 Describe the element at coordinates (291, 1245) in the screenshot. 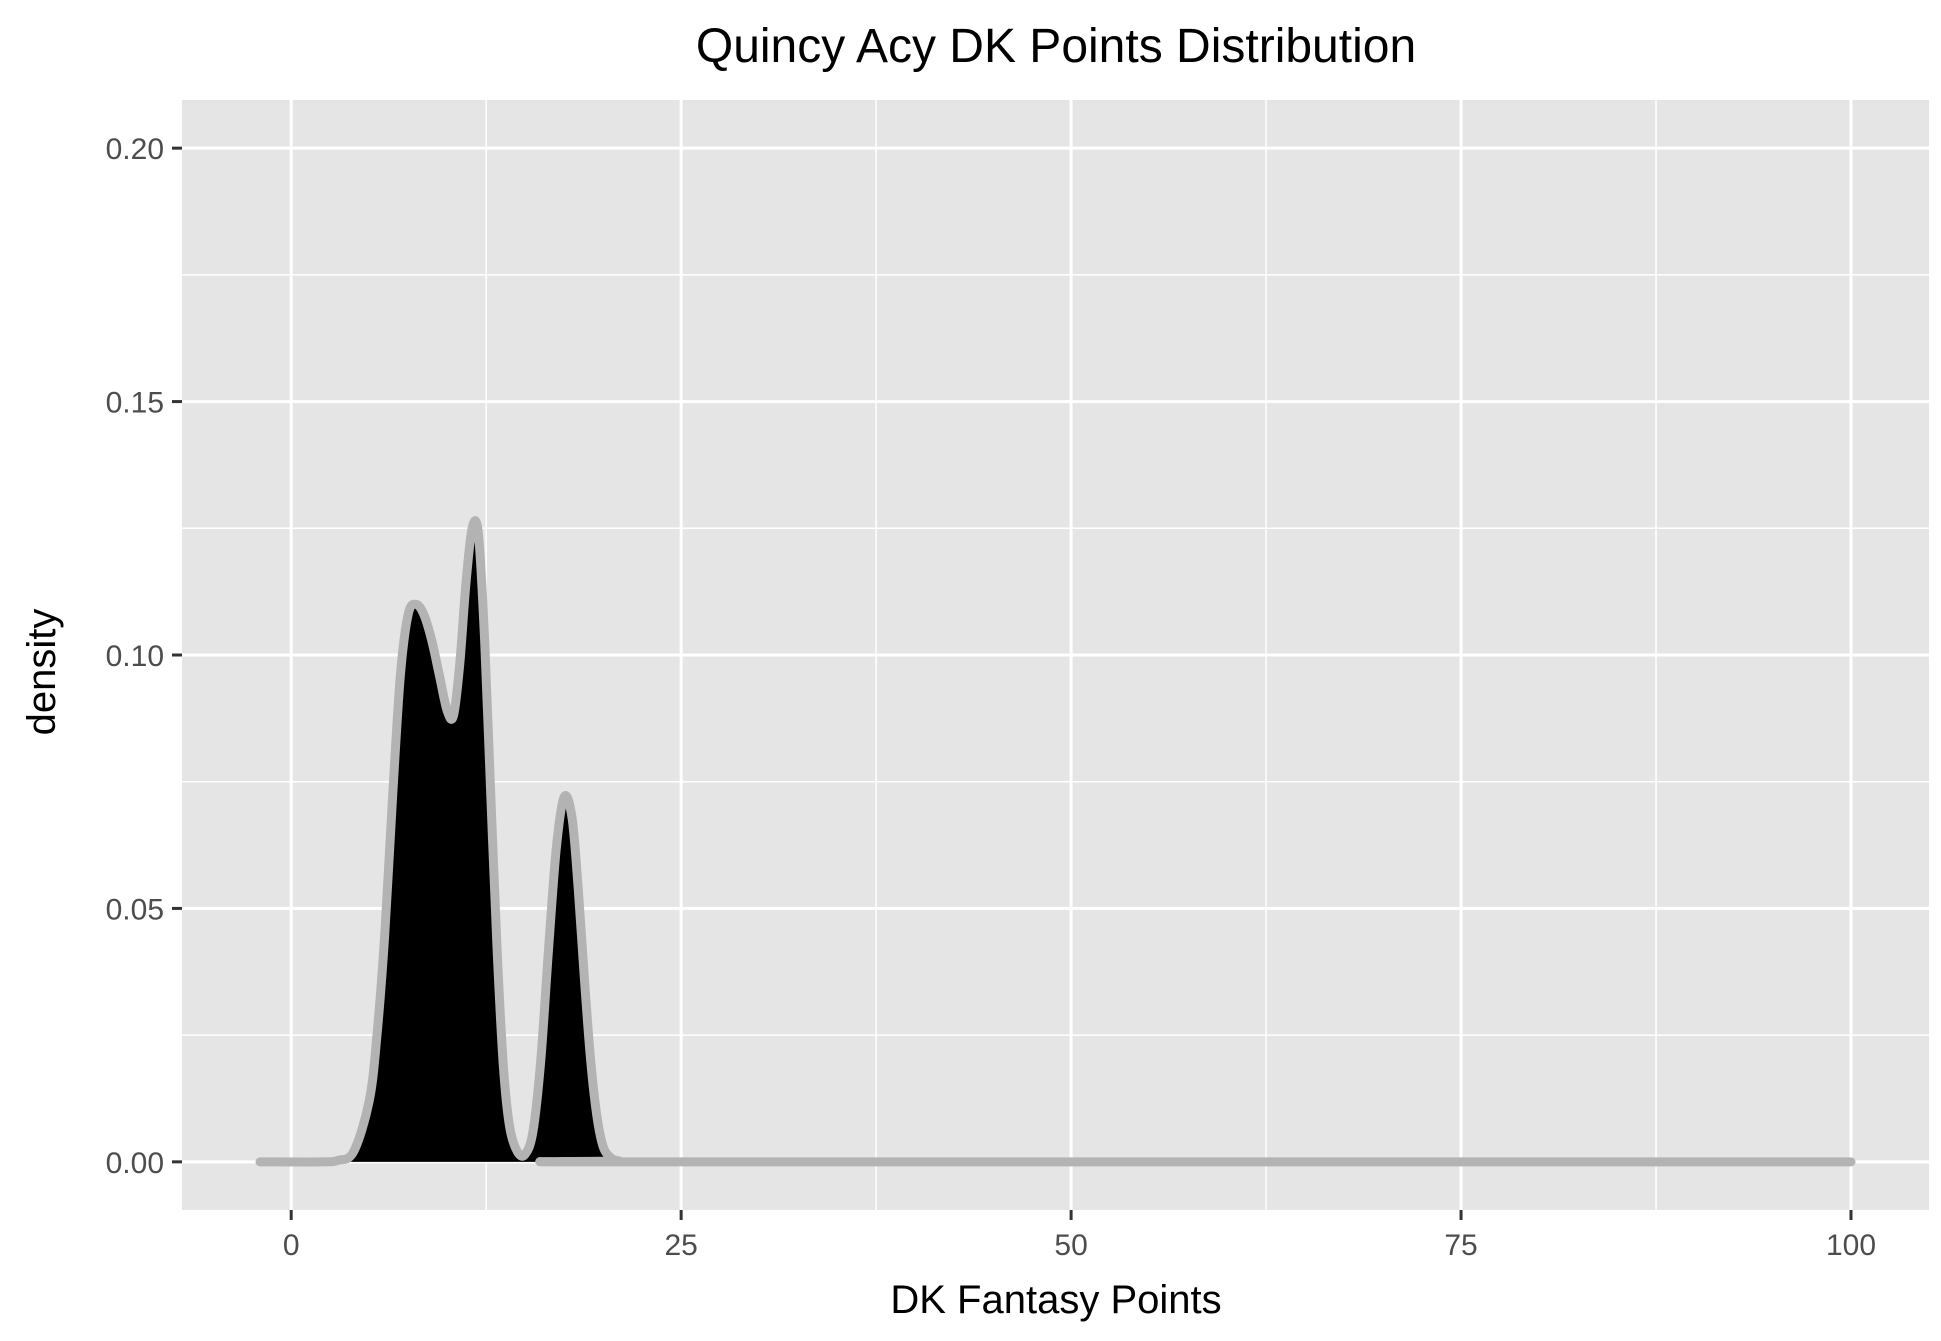

I see `x-tick-label: 0` at that location.